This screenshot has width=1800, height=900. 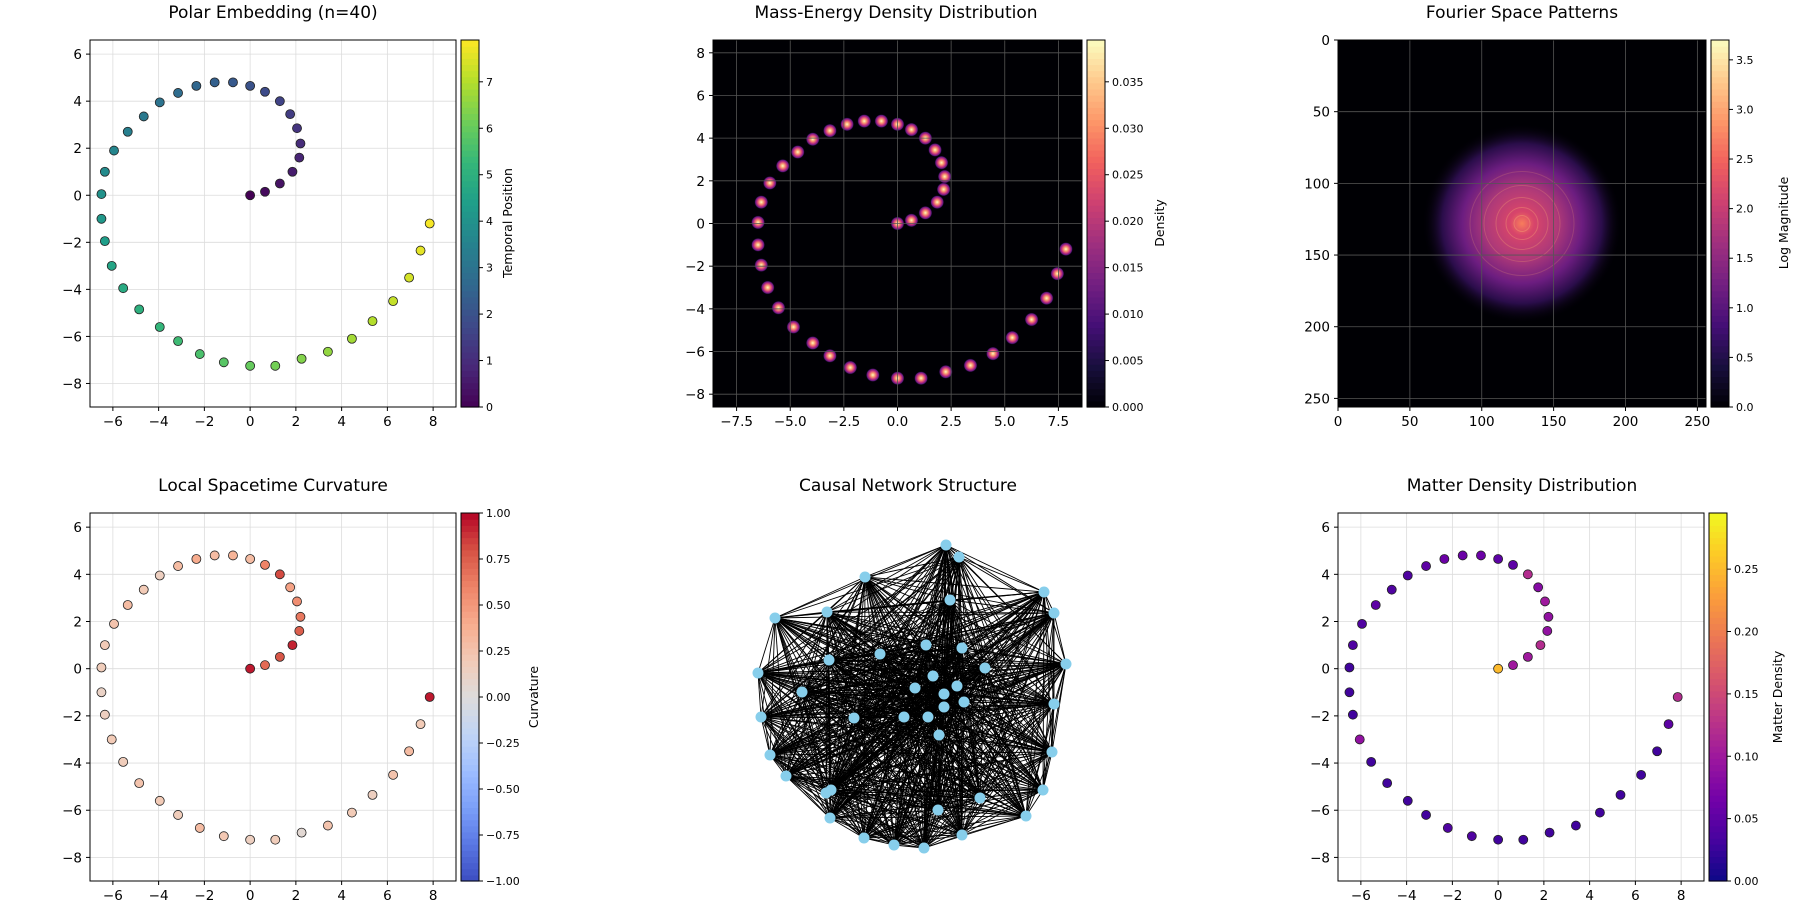 What do you see at coordinates (387, 894) in the screenshot?
I see `x-tick-label: 6` at bounding box center [387, 894].